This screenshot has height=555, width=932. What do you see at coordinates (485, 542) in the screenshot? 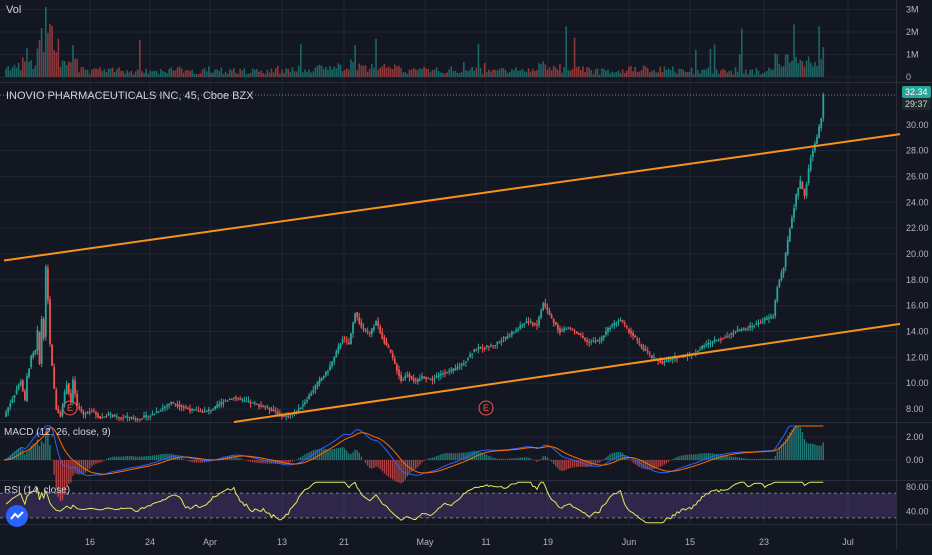
I see `x-tick-label: 11` at bounding box center [485, 542].